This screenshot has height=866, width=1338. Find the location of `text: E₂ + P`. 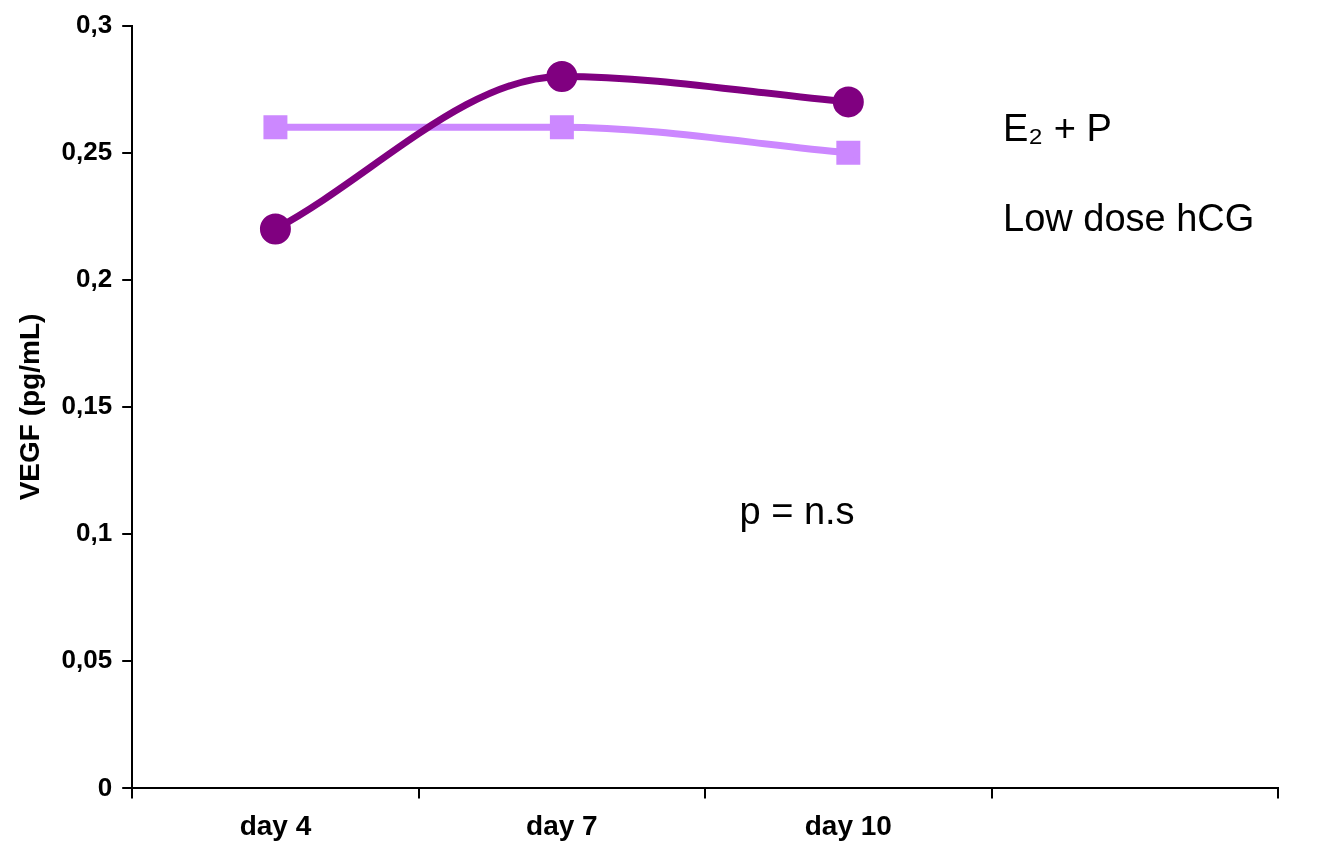

text: E₂ + P is located at coordinates (1057, 128).